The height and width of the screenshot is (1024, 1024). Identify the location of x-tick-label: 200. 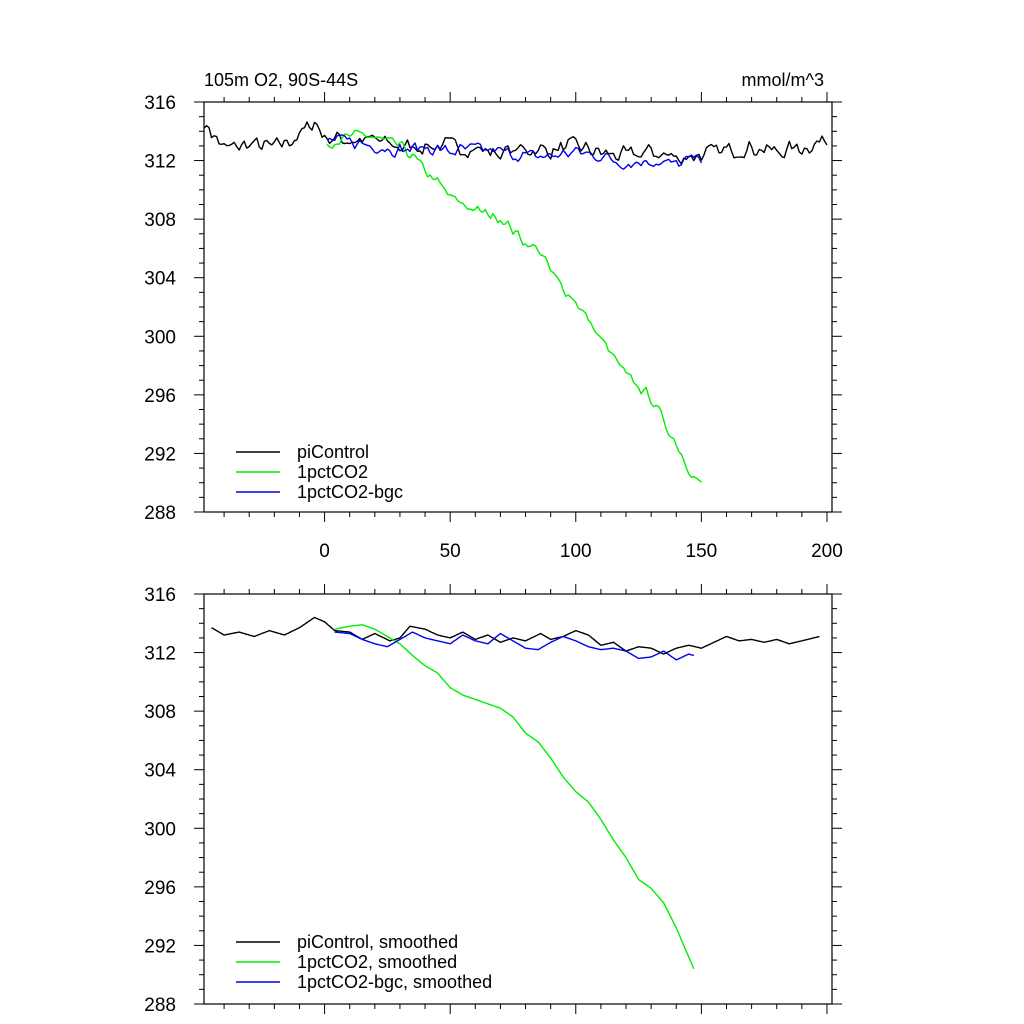
(827, 551).